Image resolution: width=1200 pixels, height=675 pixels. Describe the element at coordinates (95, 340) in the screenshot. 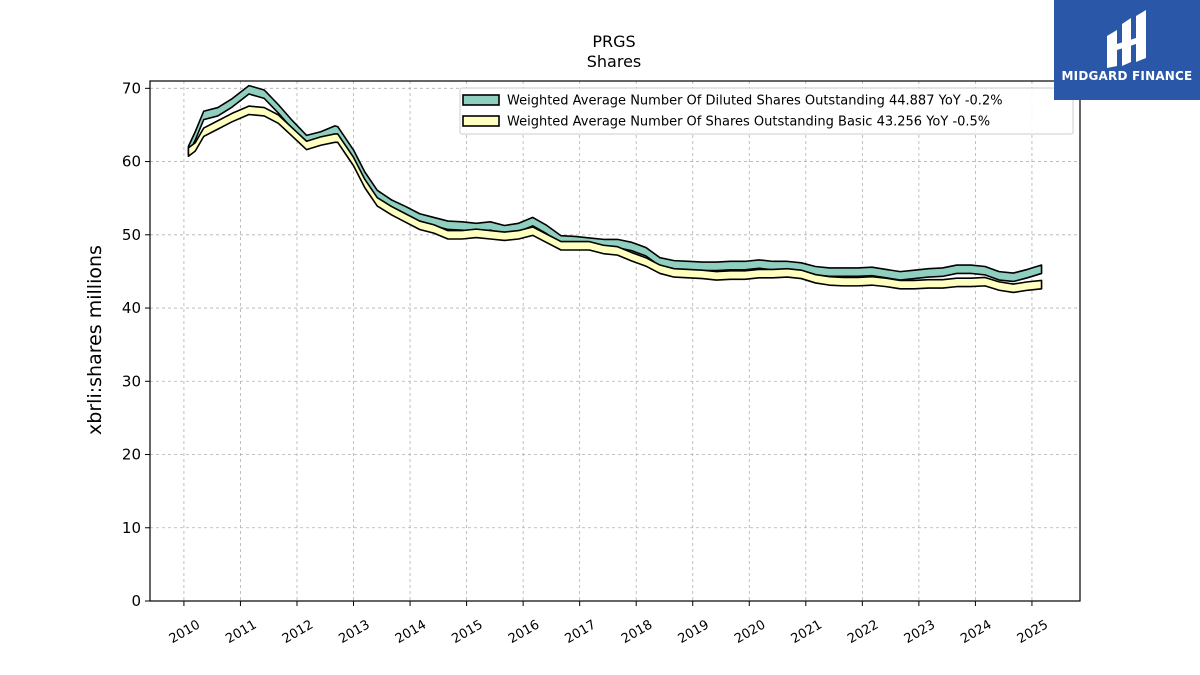

I see `y-axis-label: xbrli:shares millions` at that location.